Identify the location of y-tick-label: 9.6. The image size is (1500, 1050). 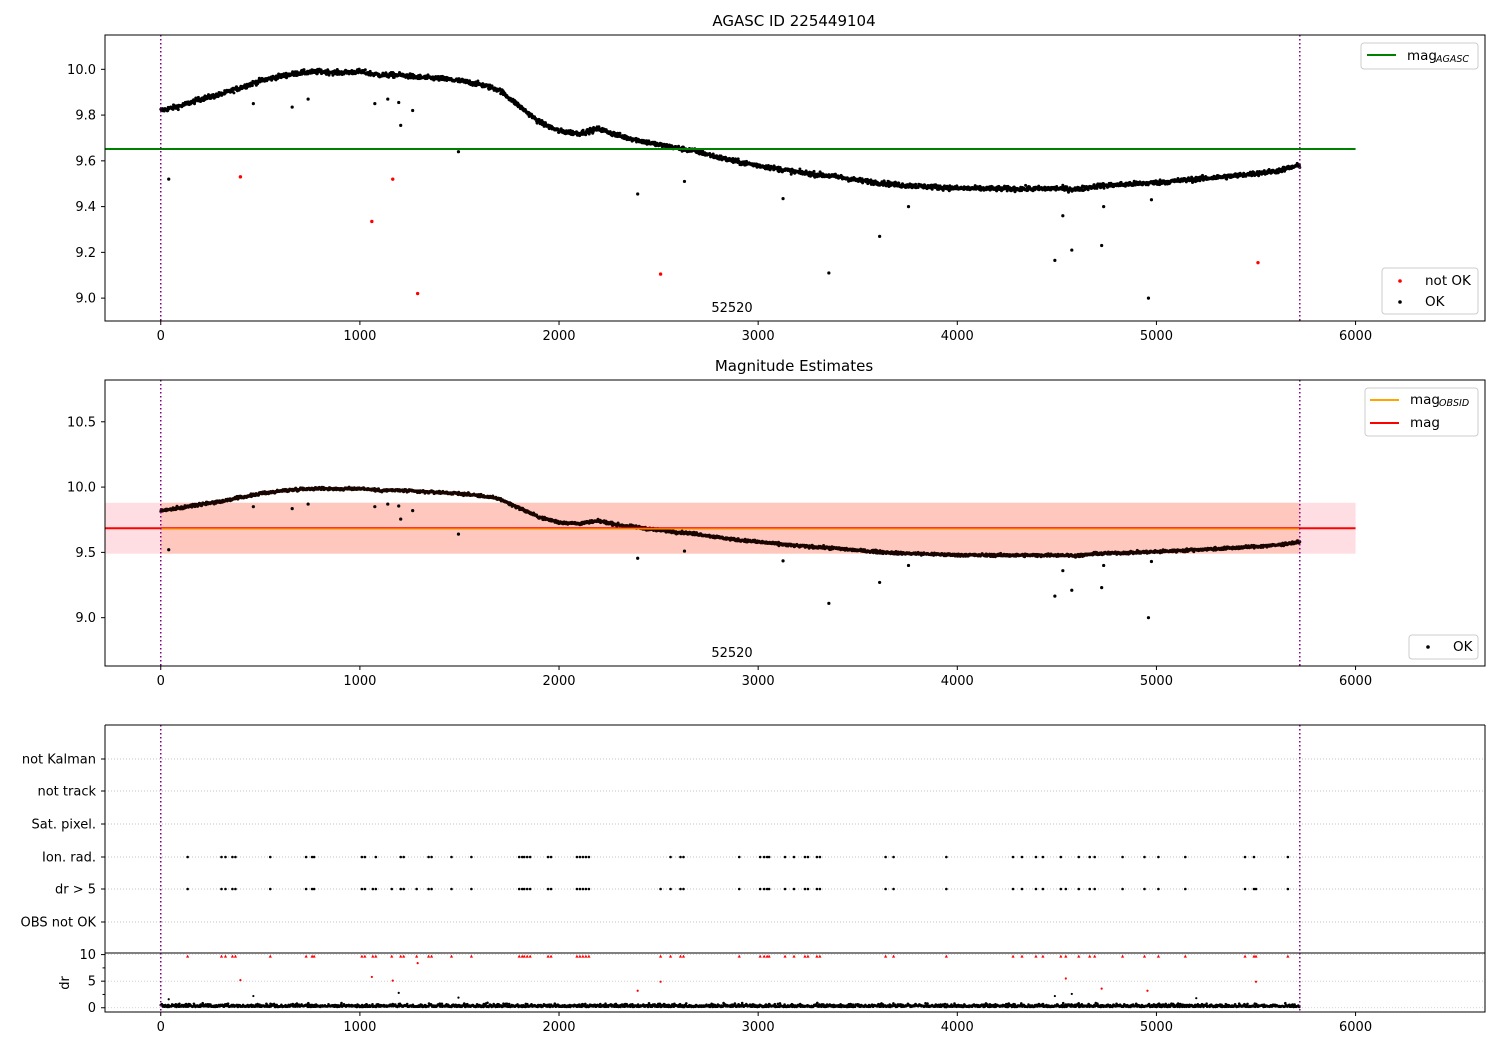
(85, 161).